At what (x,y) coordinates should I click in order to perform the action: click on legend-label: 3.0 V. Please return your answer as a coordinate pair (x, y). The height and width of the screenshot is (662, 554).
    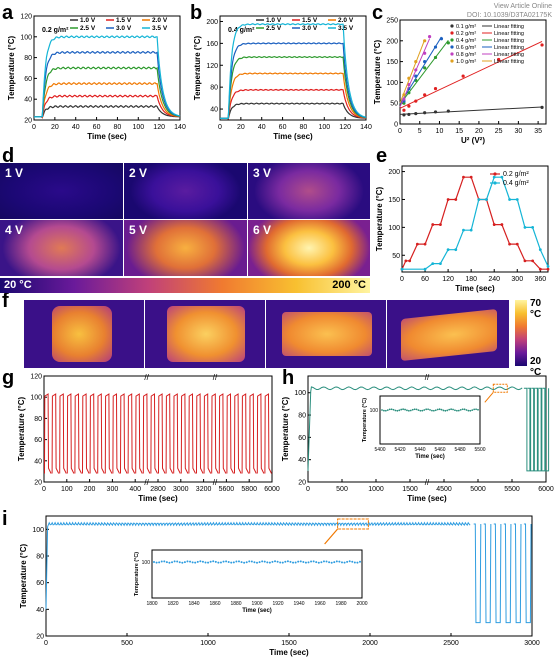
    Looking at the image, I should click on (310, 28).